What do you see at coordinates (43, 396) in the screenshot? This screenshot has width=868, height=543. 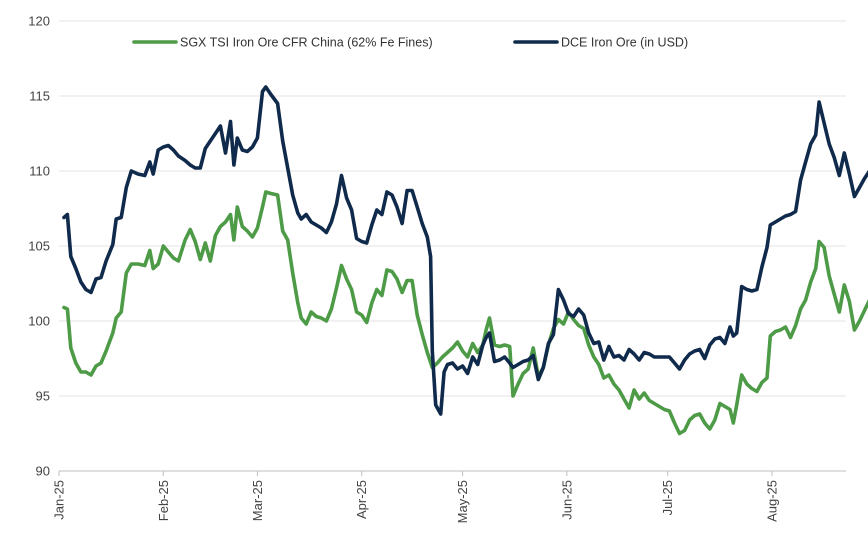 I see `y-tick-label-95: 95` at bounding box center [43, 396].